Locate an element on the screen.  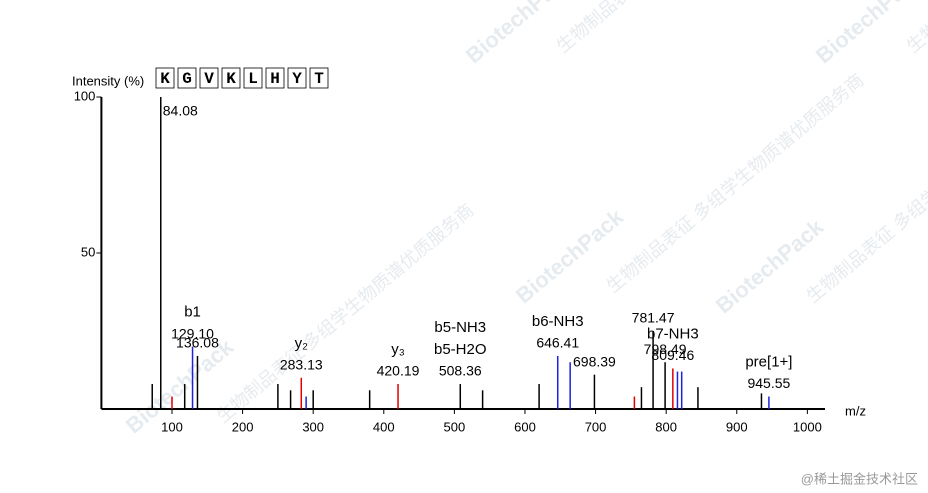
y-axis-label: Intensity (%) is located at coordinates (108, 80).